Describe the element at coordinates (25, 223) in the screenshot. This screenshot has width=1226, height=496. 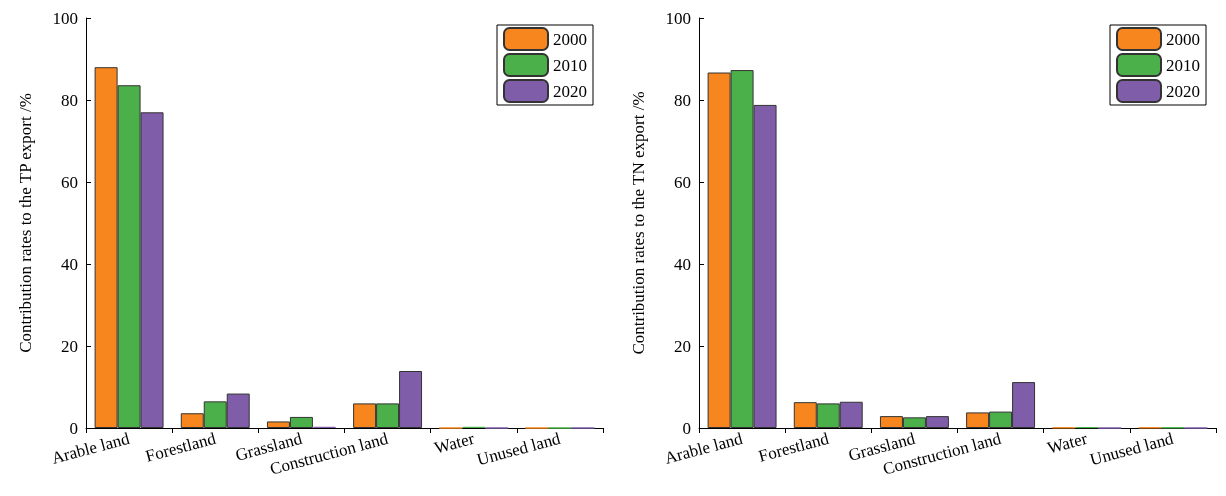
I see `y-axis-title: Contribution rates to the TP export /%` at that location.